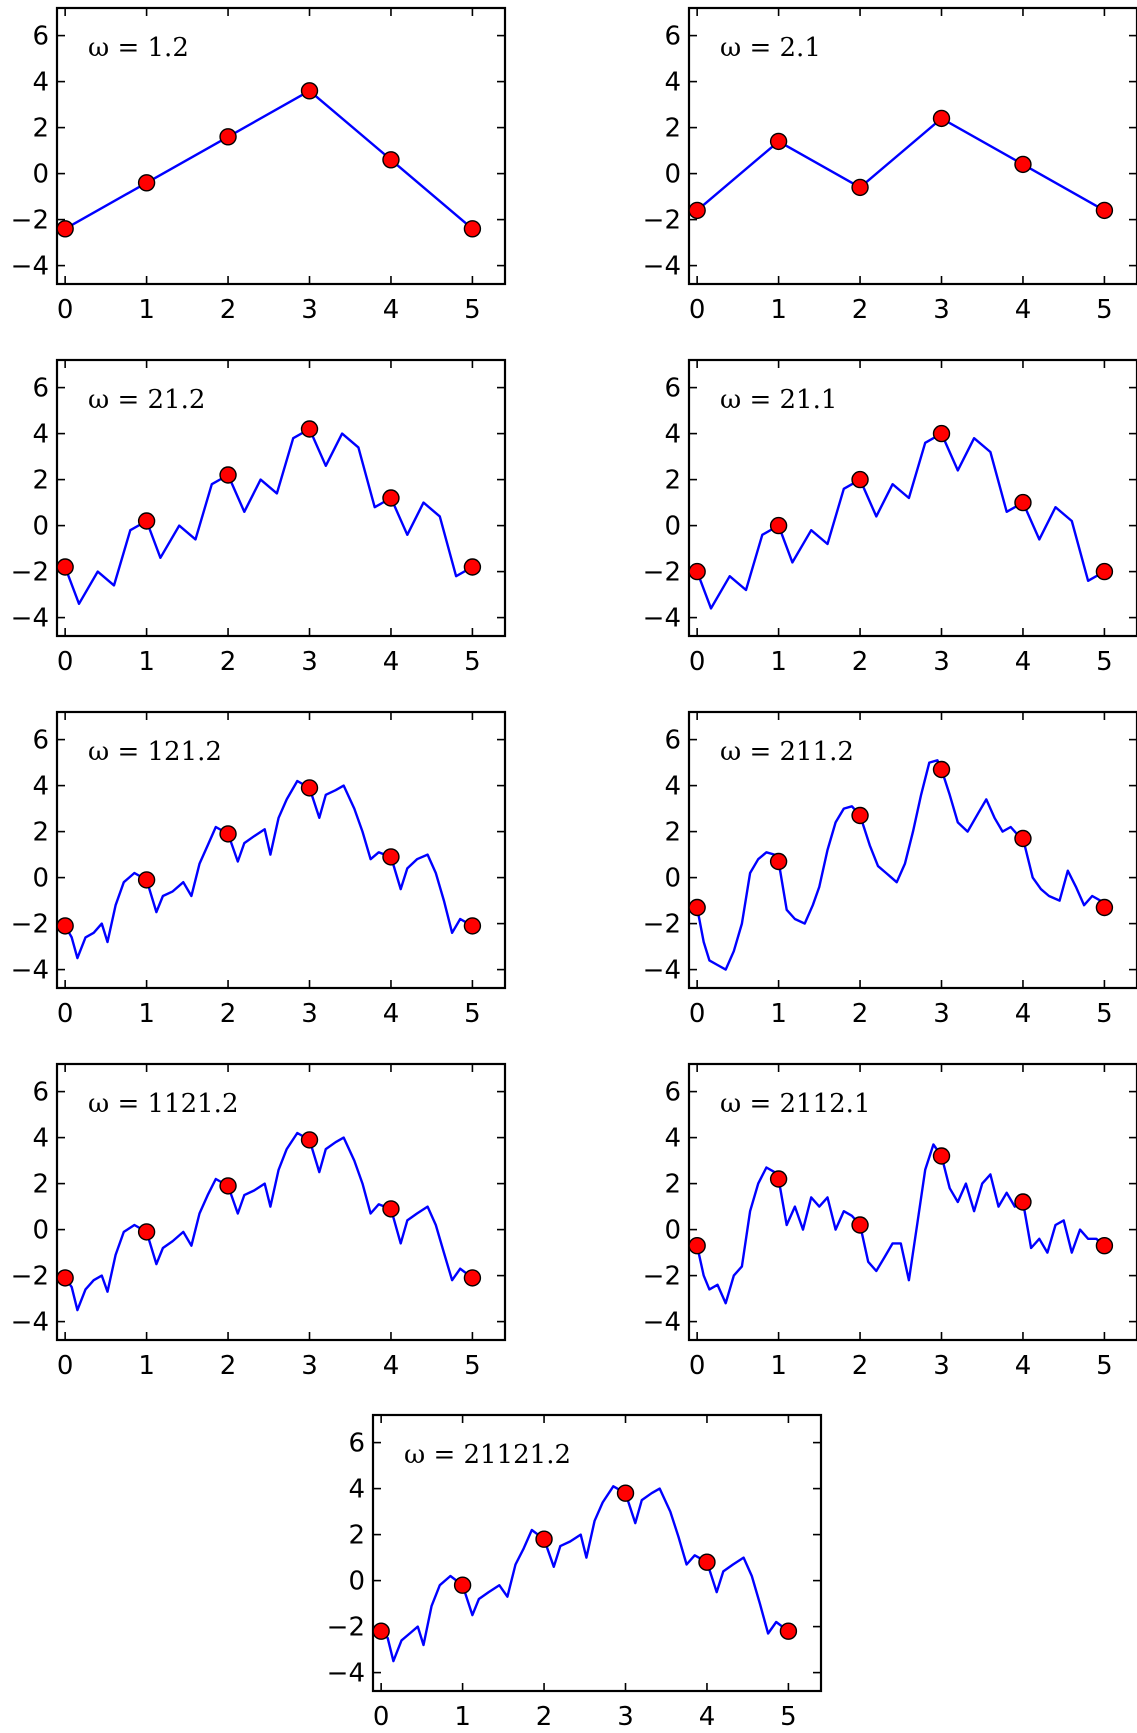 Image resolution: width=1137 pixels, height=1733 pixels. Describe the element at coordinates (146, 400) in the screenshot. I see `omega-annotation: ω = 21.2` at that location.